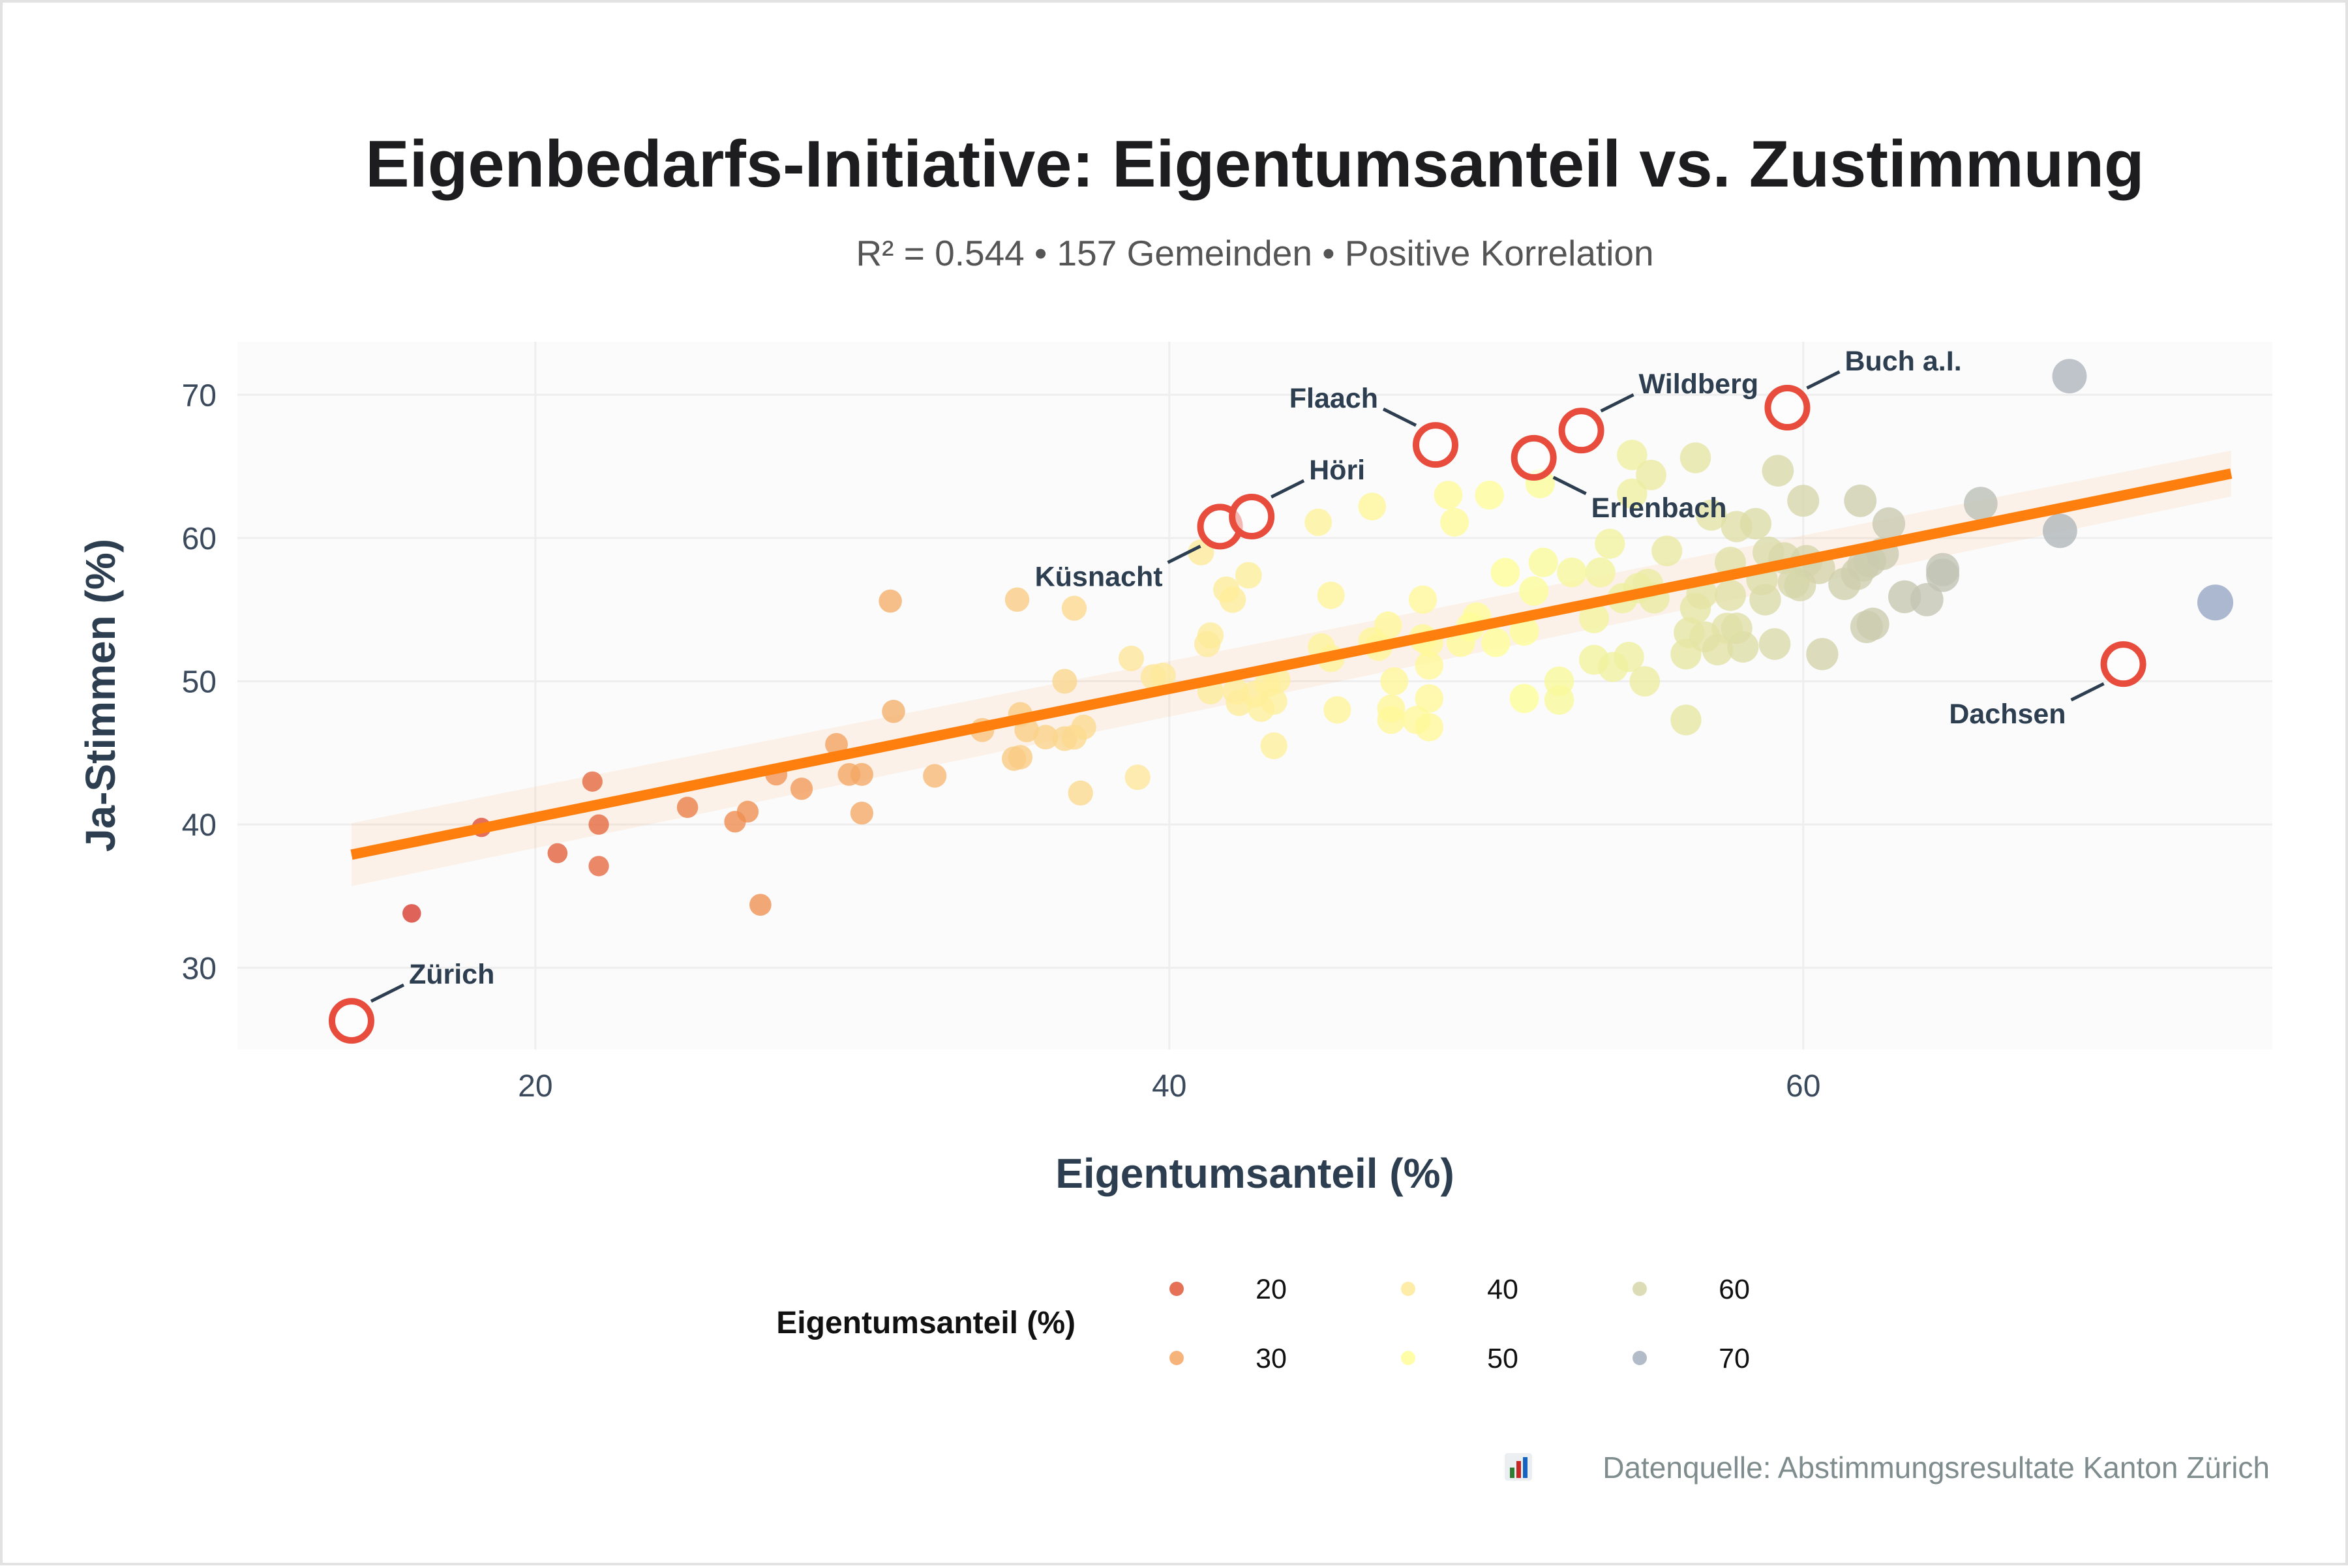 This screenshot has height=1568, width=2348. What do you see at coordinates (452, 974) in the screenshot?
I see `annotation-label: Zürich` at bounding box center [452, 974].